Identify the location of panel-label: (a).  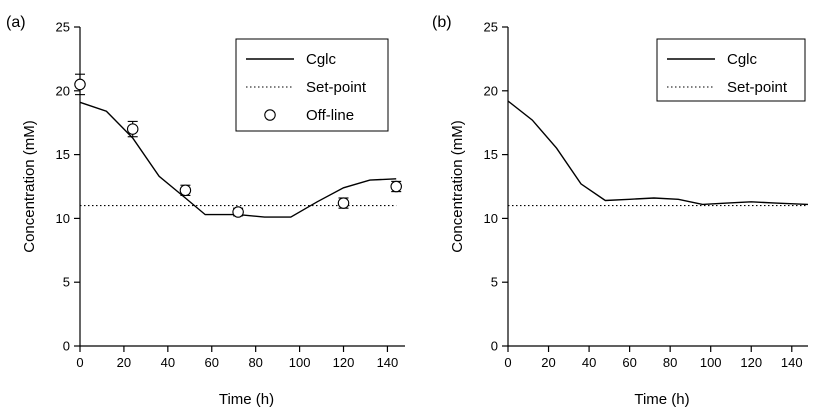
(16, 22).